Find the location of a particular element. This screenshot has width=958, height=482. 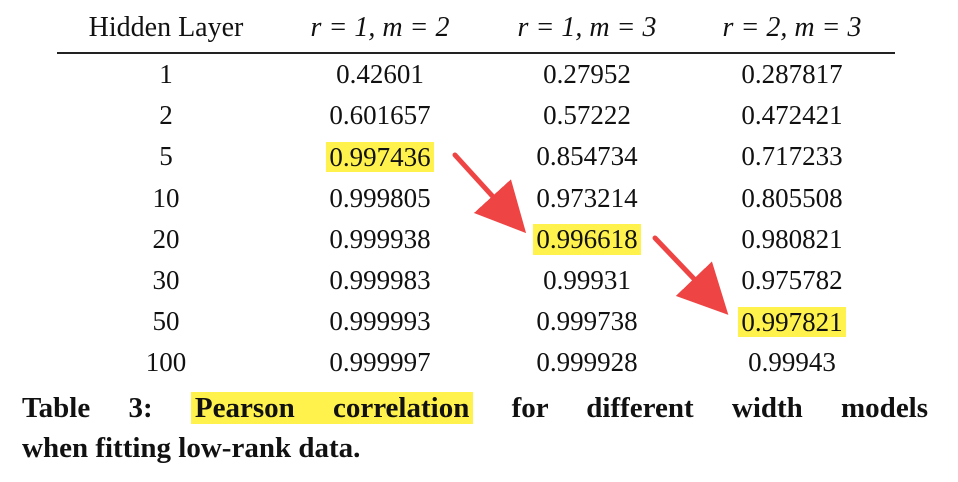

cell-hidden-layer: 20 is located at coordinates (166, 239).